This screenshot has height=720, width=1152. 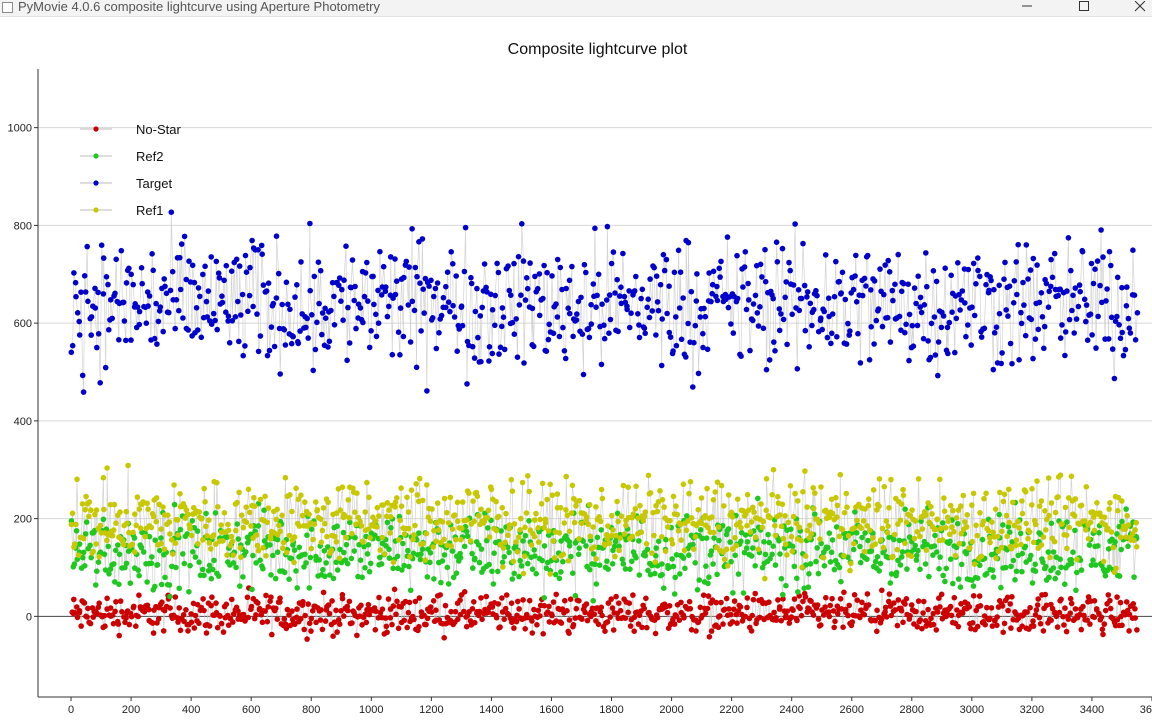 What do you see at coordinates (551, 710) in the screenshot?
I see `x-tick-label: 1600` at bounding box center [551, 710].